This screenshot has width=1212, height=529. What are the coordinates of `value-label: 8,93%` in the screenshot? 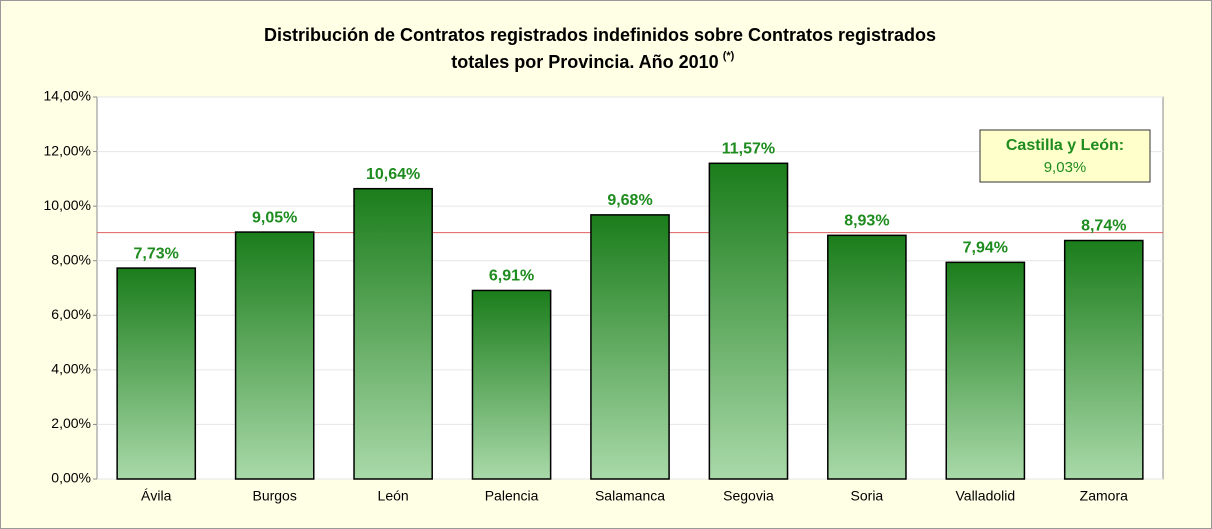 It's located at (866, 221).